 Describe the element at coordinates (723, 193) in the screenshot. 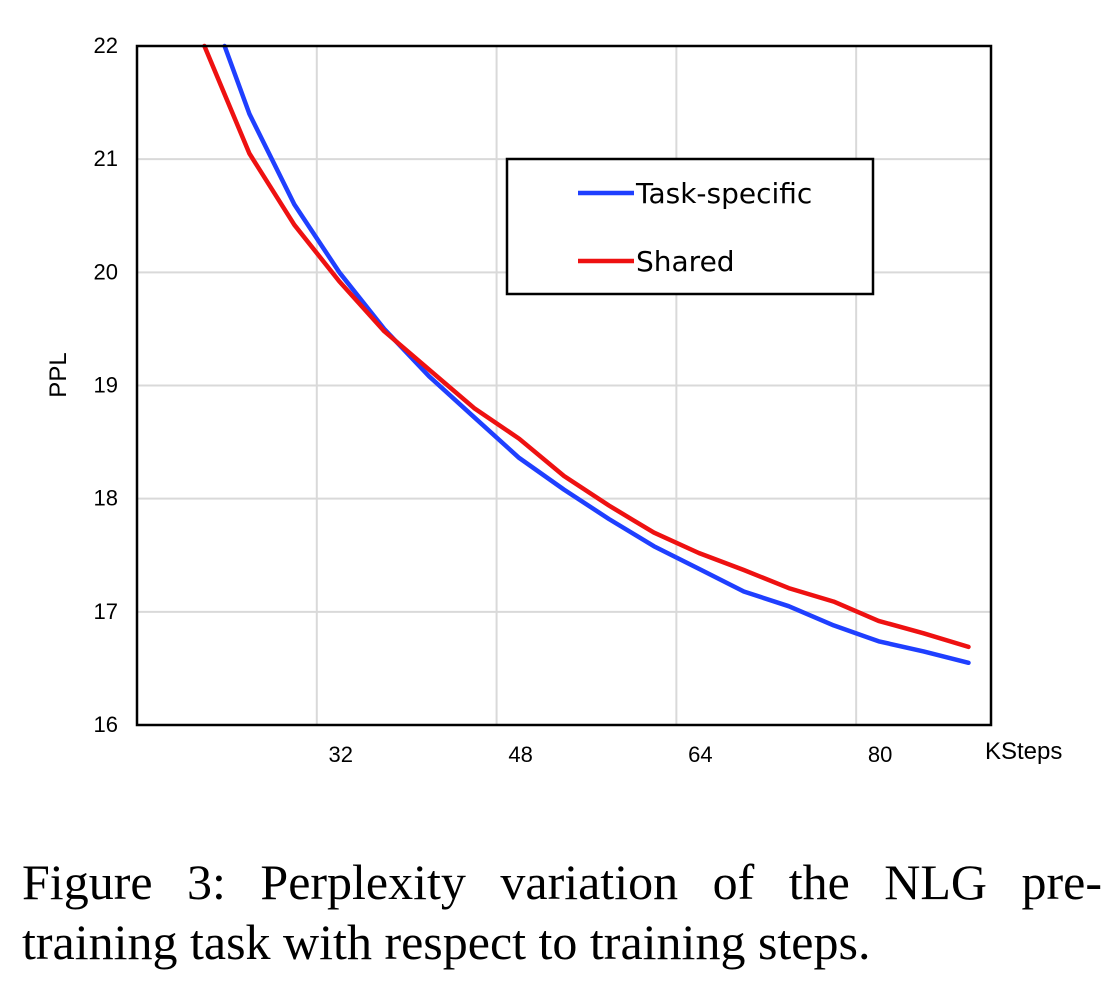

I see `legend-label-task-specific: Task-specific` at that location.